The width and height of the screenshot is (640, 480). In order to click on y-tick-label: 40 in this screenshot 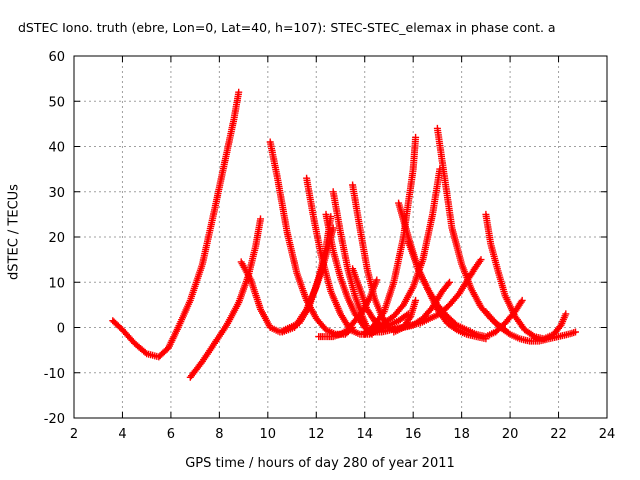, I will do `click(56, 148)`.